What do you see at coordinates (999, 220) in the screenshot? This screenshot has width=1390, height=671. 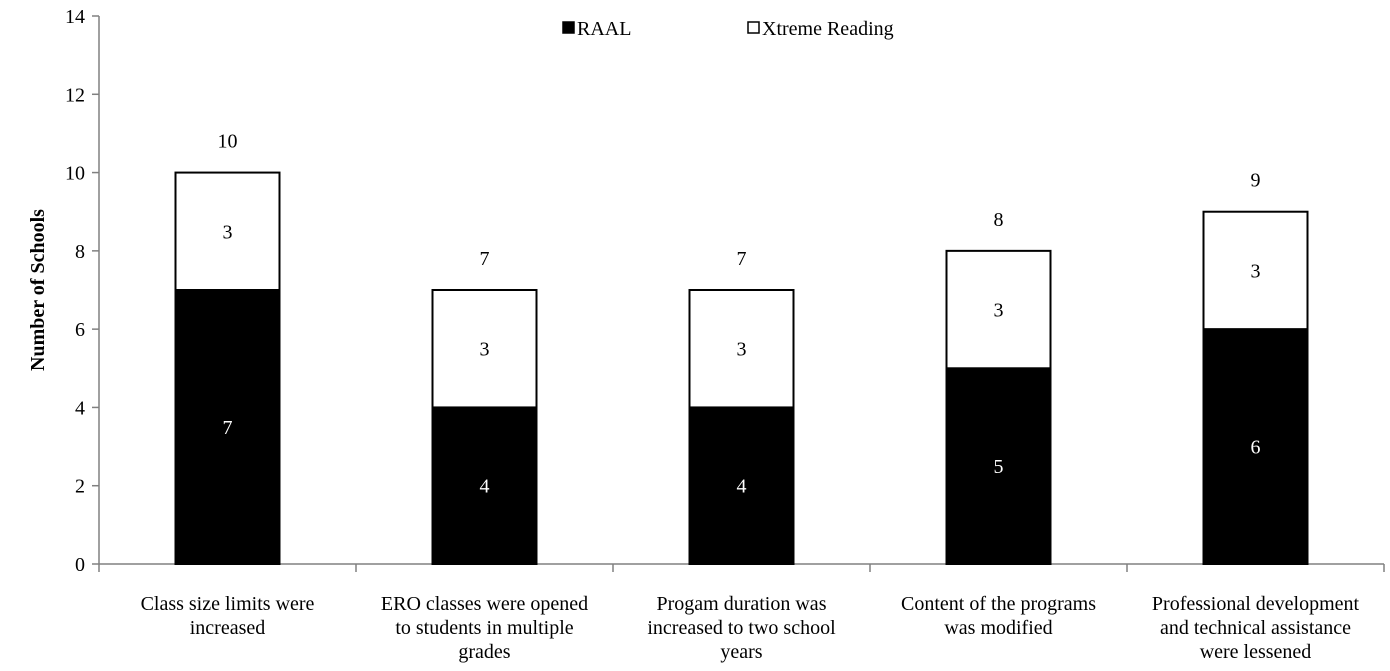 I see `total-value-label: 8` at bounding box center [999, 220].